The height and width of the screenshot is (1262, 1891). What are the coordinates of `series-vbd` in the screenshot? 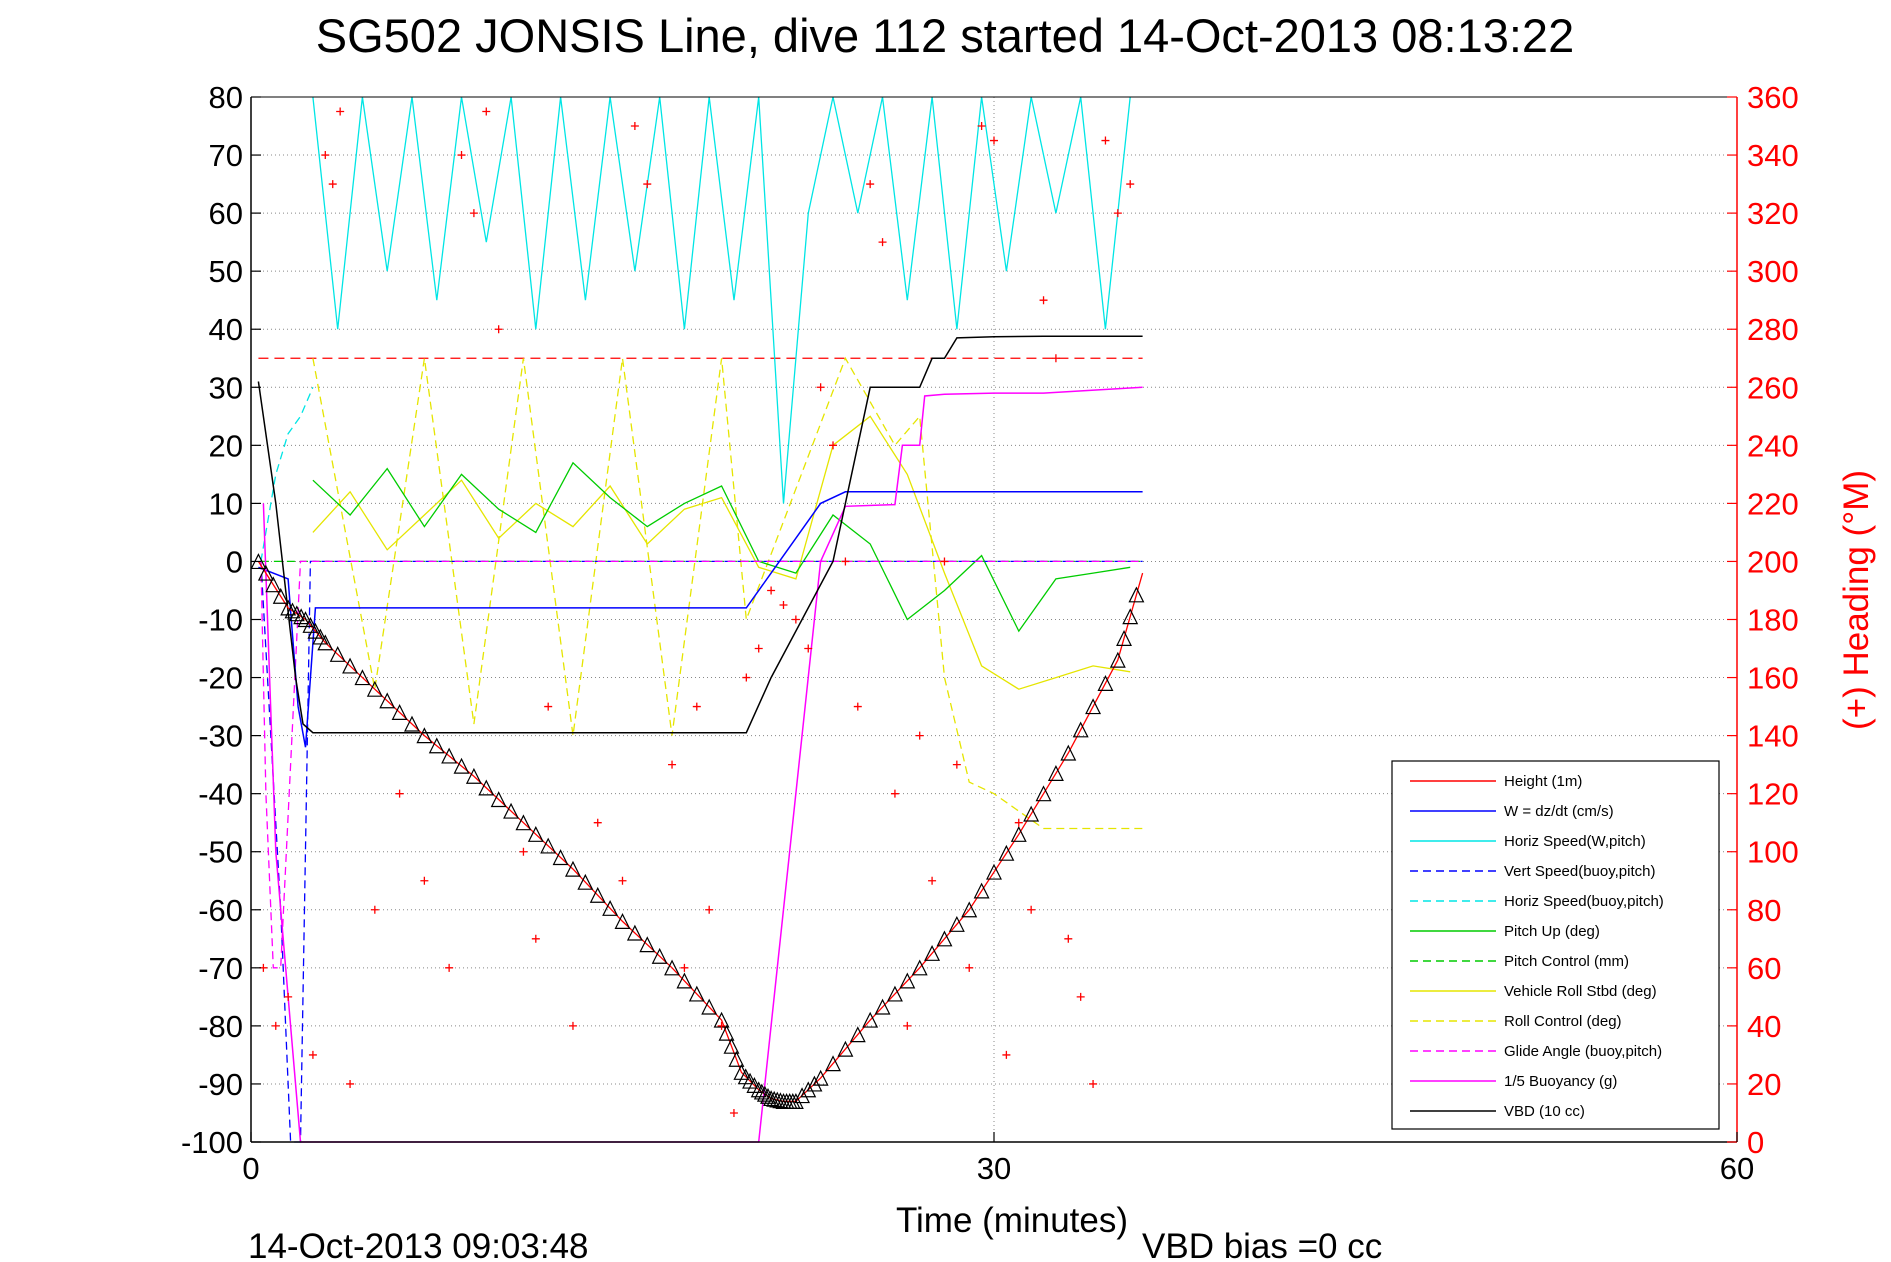 It's located at (700, 534).